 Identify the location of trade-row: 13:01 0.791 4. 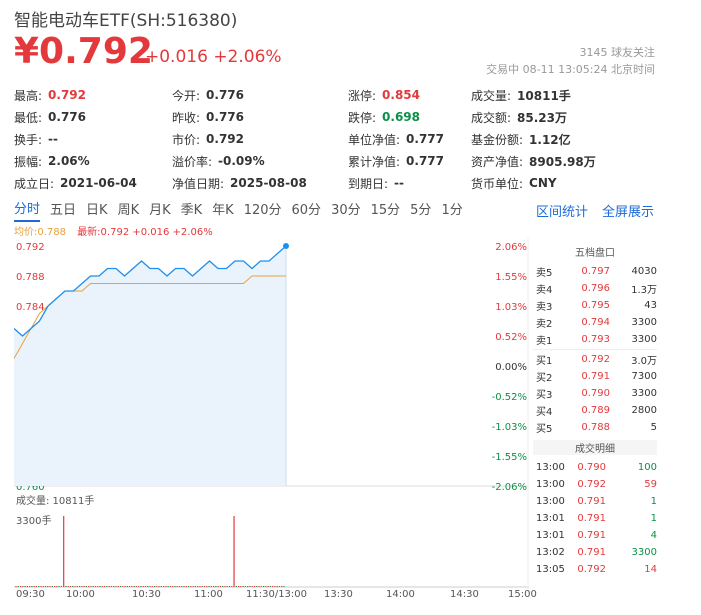
(595, 535).